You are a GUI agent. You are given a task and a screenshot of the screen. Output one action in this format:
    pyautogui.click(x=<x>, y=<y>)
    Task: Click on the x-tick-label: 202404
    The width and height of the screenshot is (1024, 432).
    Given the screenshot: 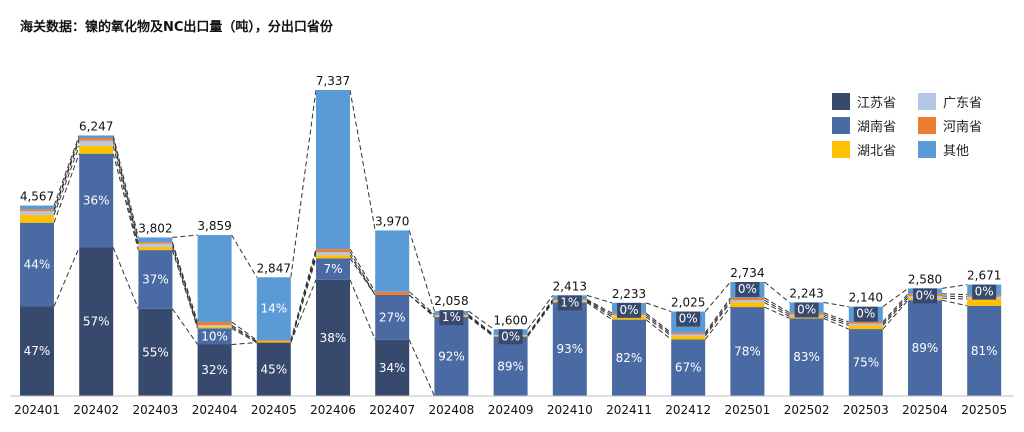 What is the action you would take?
    pyautogui.click(x=215, y=410)
    